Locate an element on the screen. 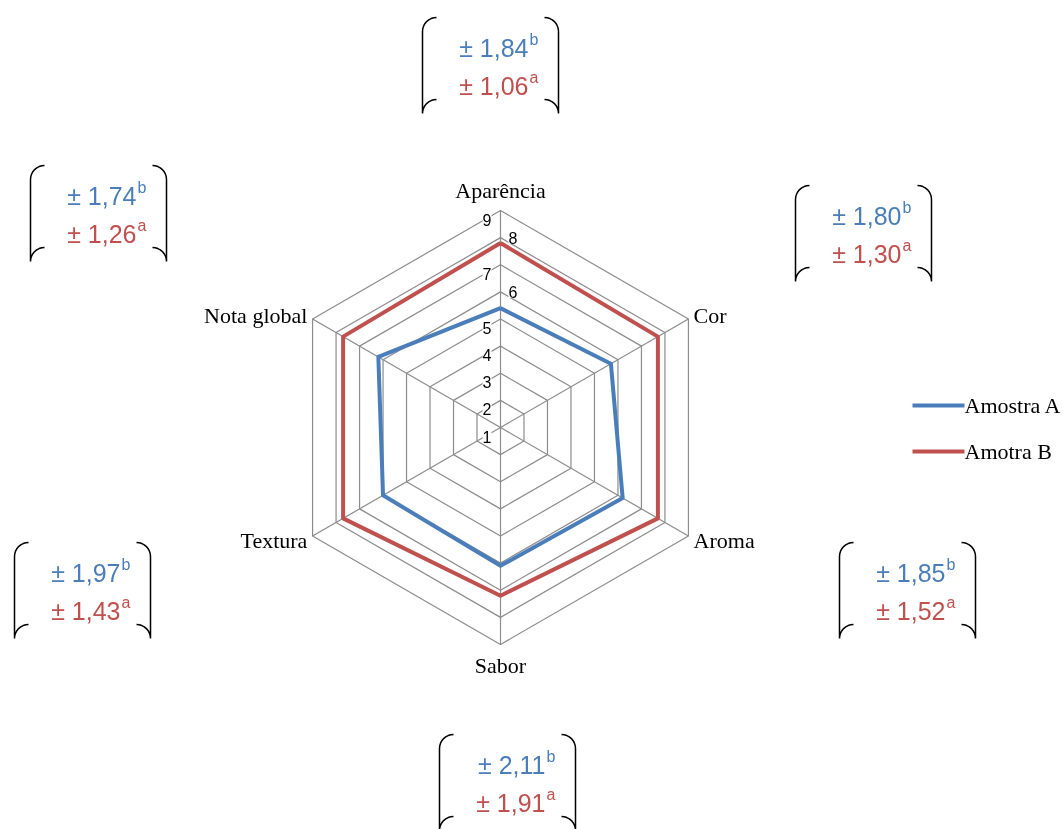 This screenshot has width=1063, height=829. y-tick-label: 7 is located at coordinates (487, 274).